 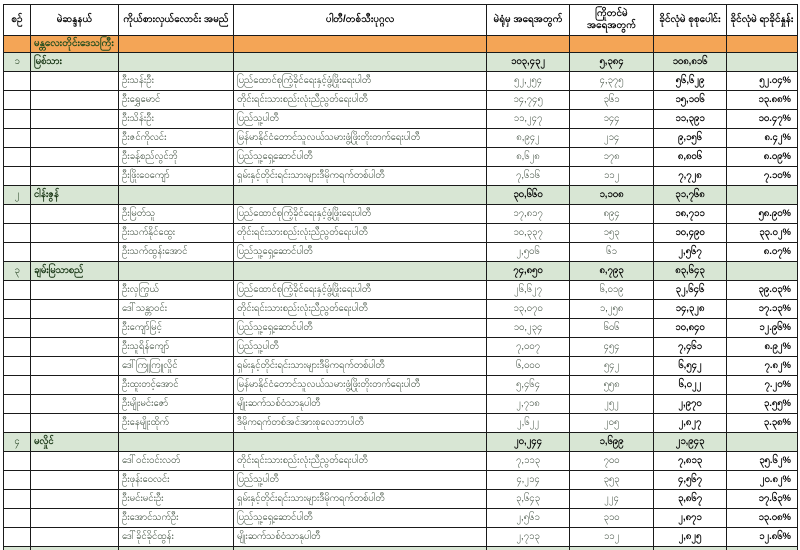 What do you see at coordinates (611, 176) in the screenshot?
I see `advance-votes: ၁၁၂` at bounding box center [611, 176].